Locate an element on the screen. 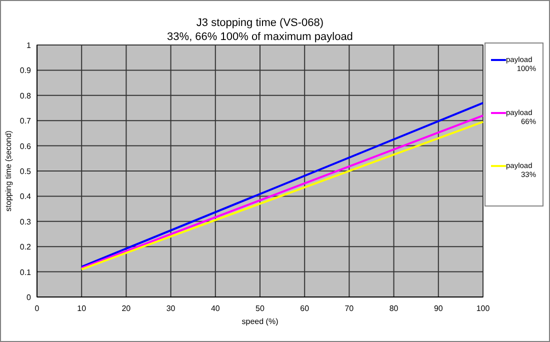 The height and width of the screenshot is (342, 550). y-tick-label: 0.2 is located at coordinates (26, 247).